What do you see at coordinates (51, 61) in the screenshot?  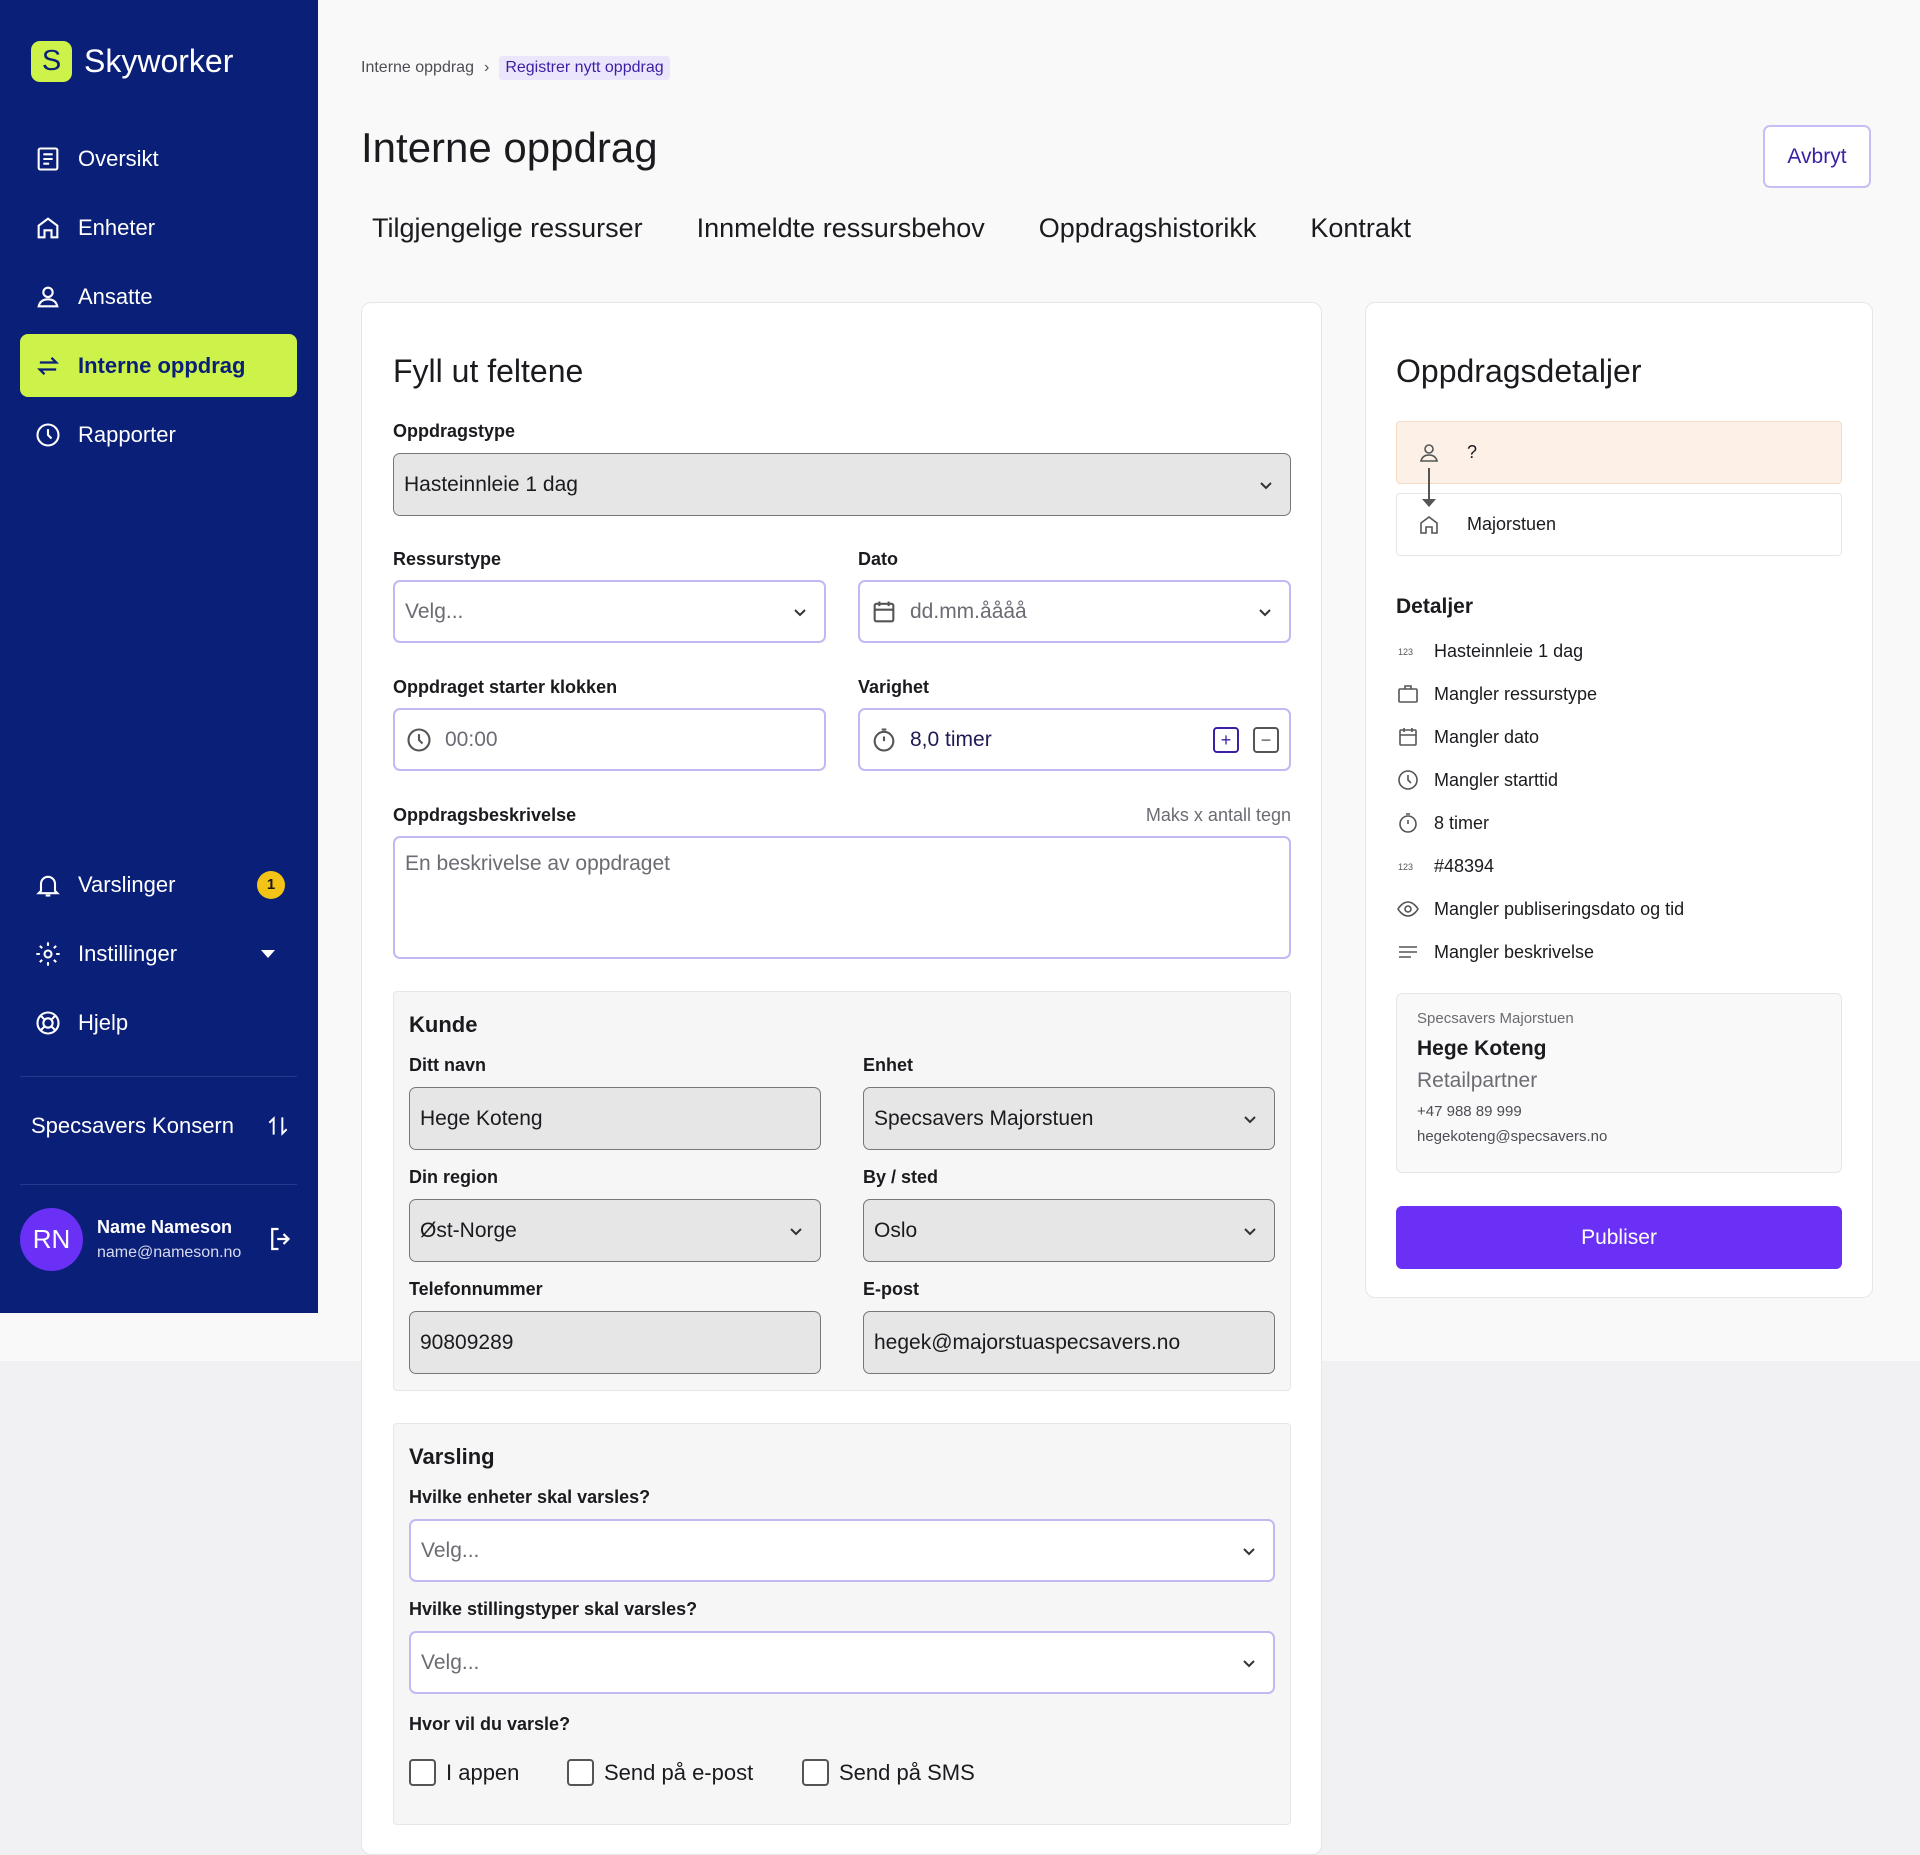 I see `logo-mark: S` at bounding box center [51, 61].